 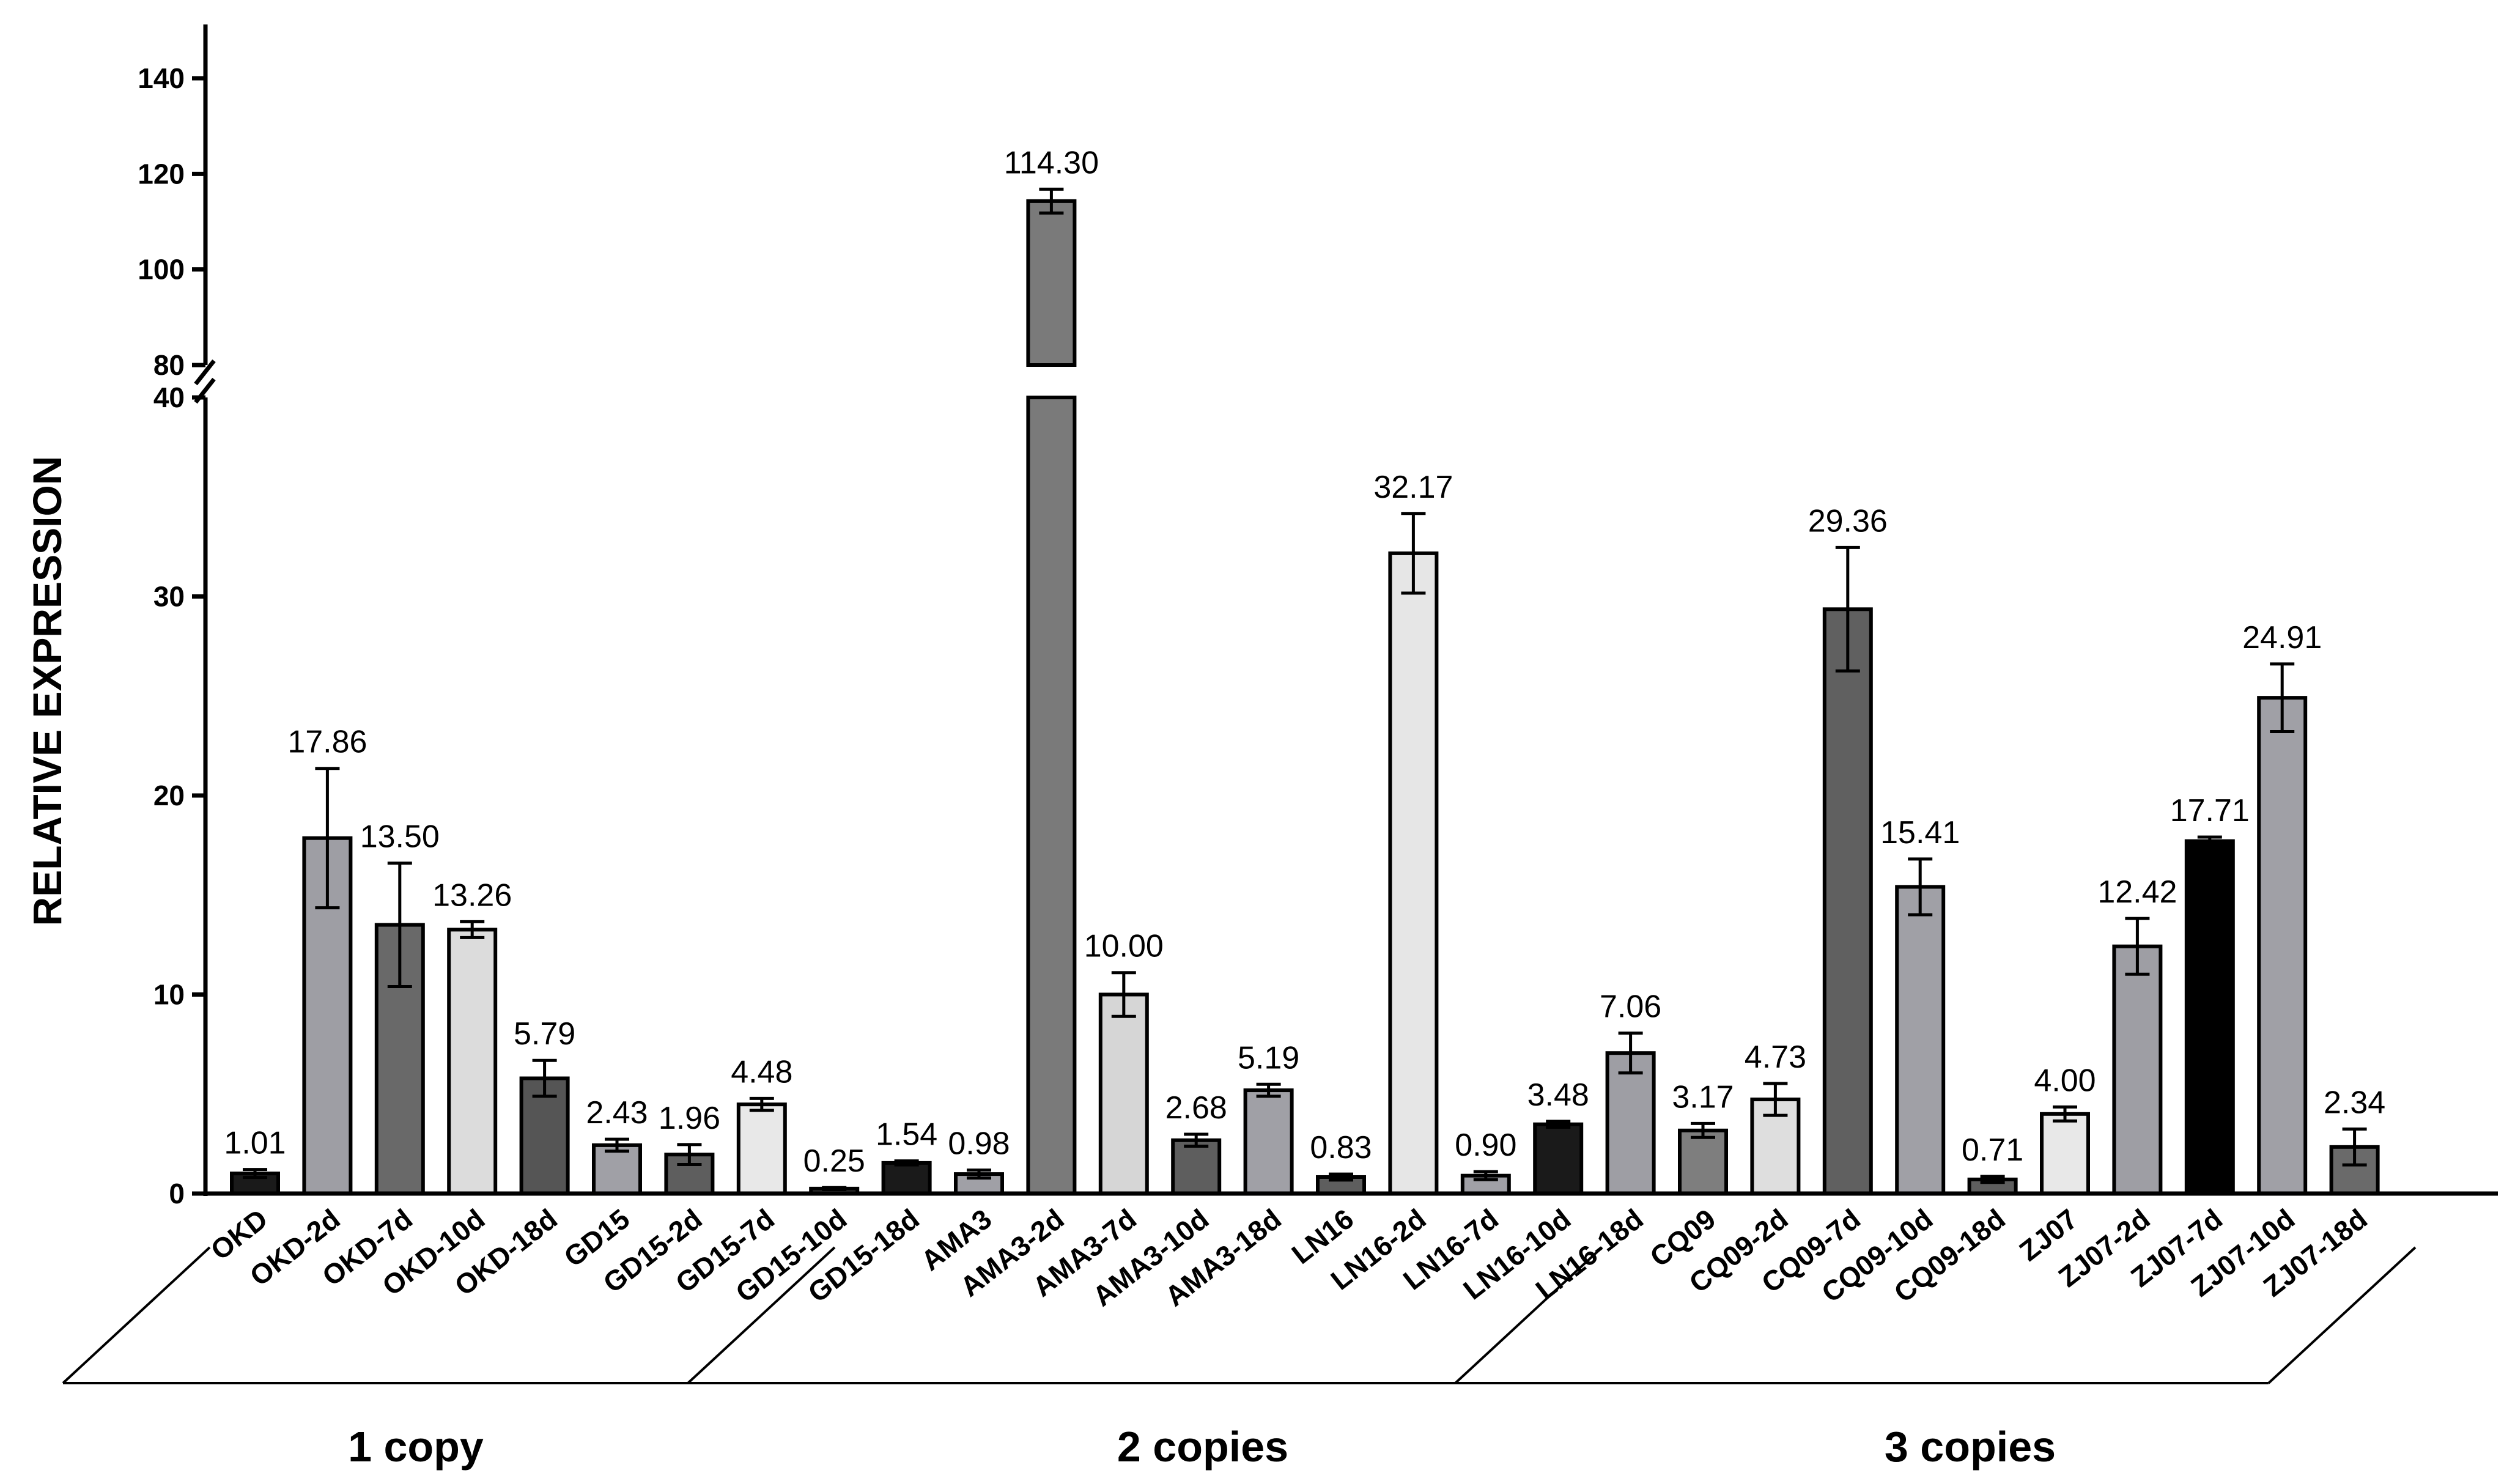 I want to click on data-label: 32.17, so click(x=1413, y=487).